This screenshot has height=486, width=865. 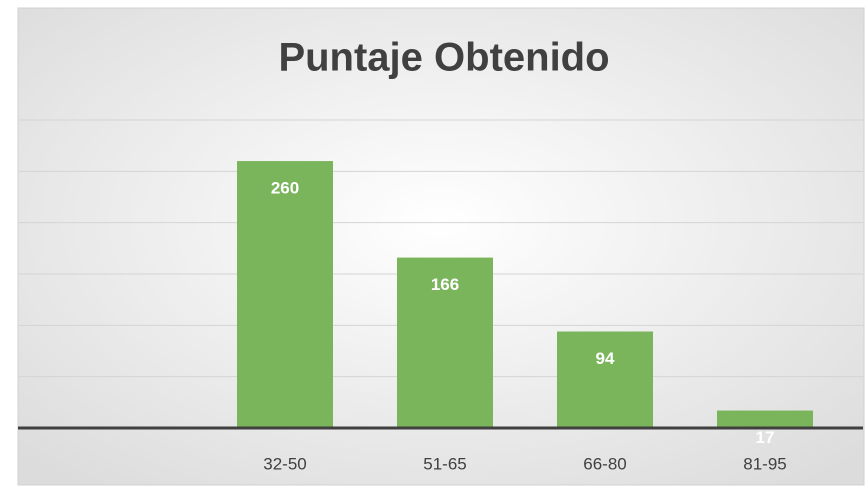 I want to click on x-tick-label: 51-65, so click(x=444, y=463).